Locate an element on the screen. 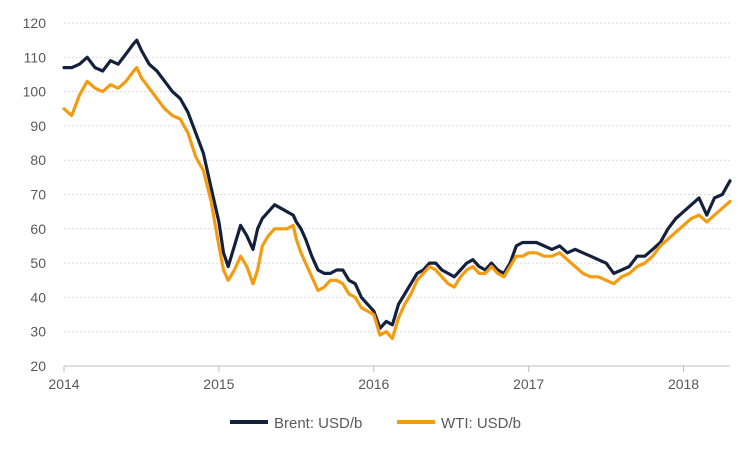  legend-label-brent: Brent: USD/b is located at coordinates (318, 423).